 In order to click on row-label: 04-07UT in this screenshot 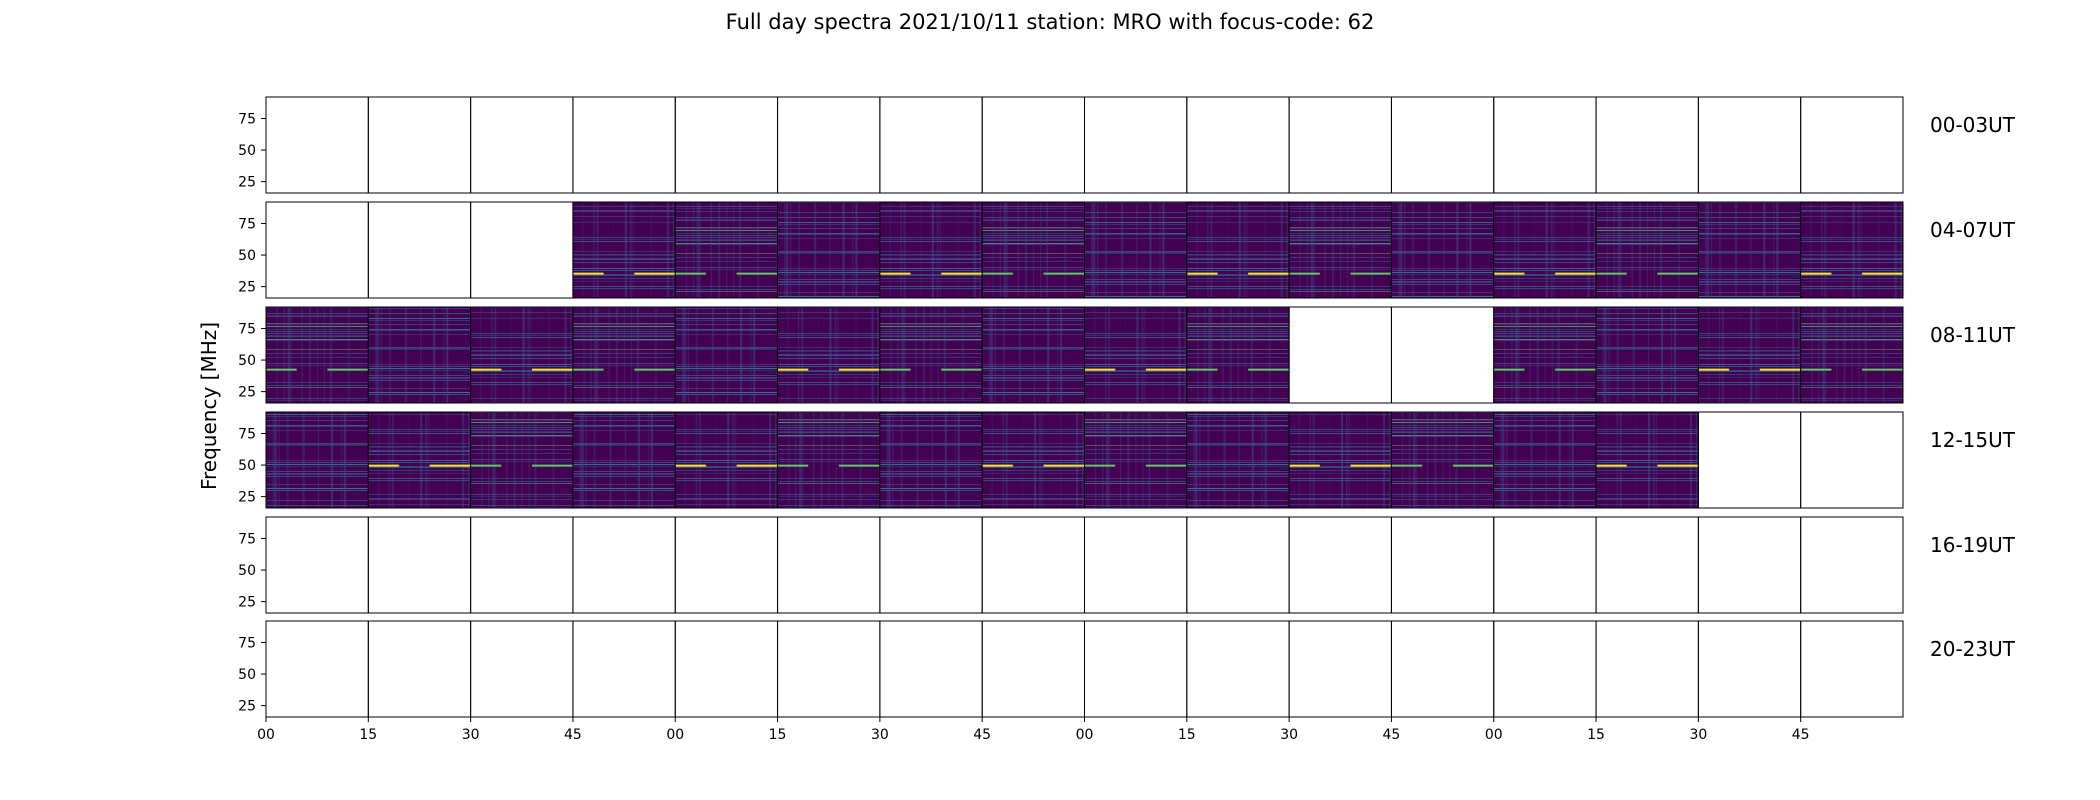, I will do `click(1973, 230)`.